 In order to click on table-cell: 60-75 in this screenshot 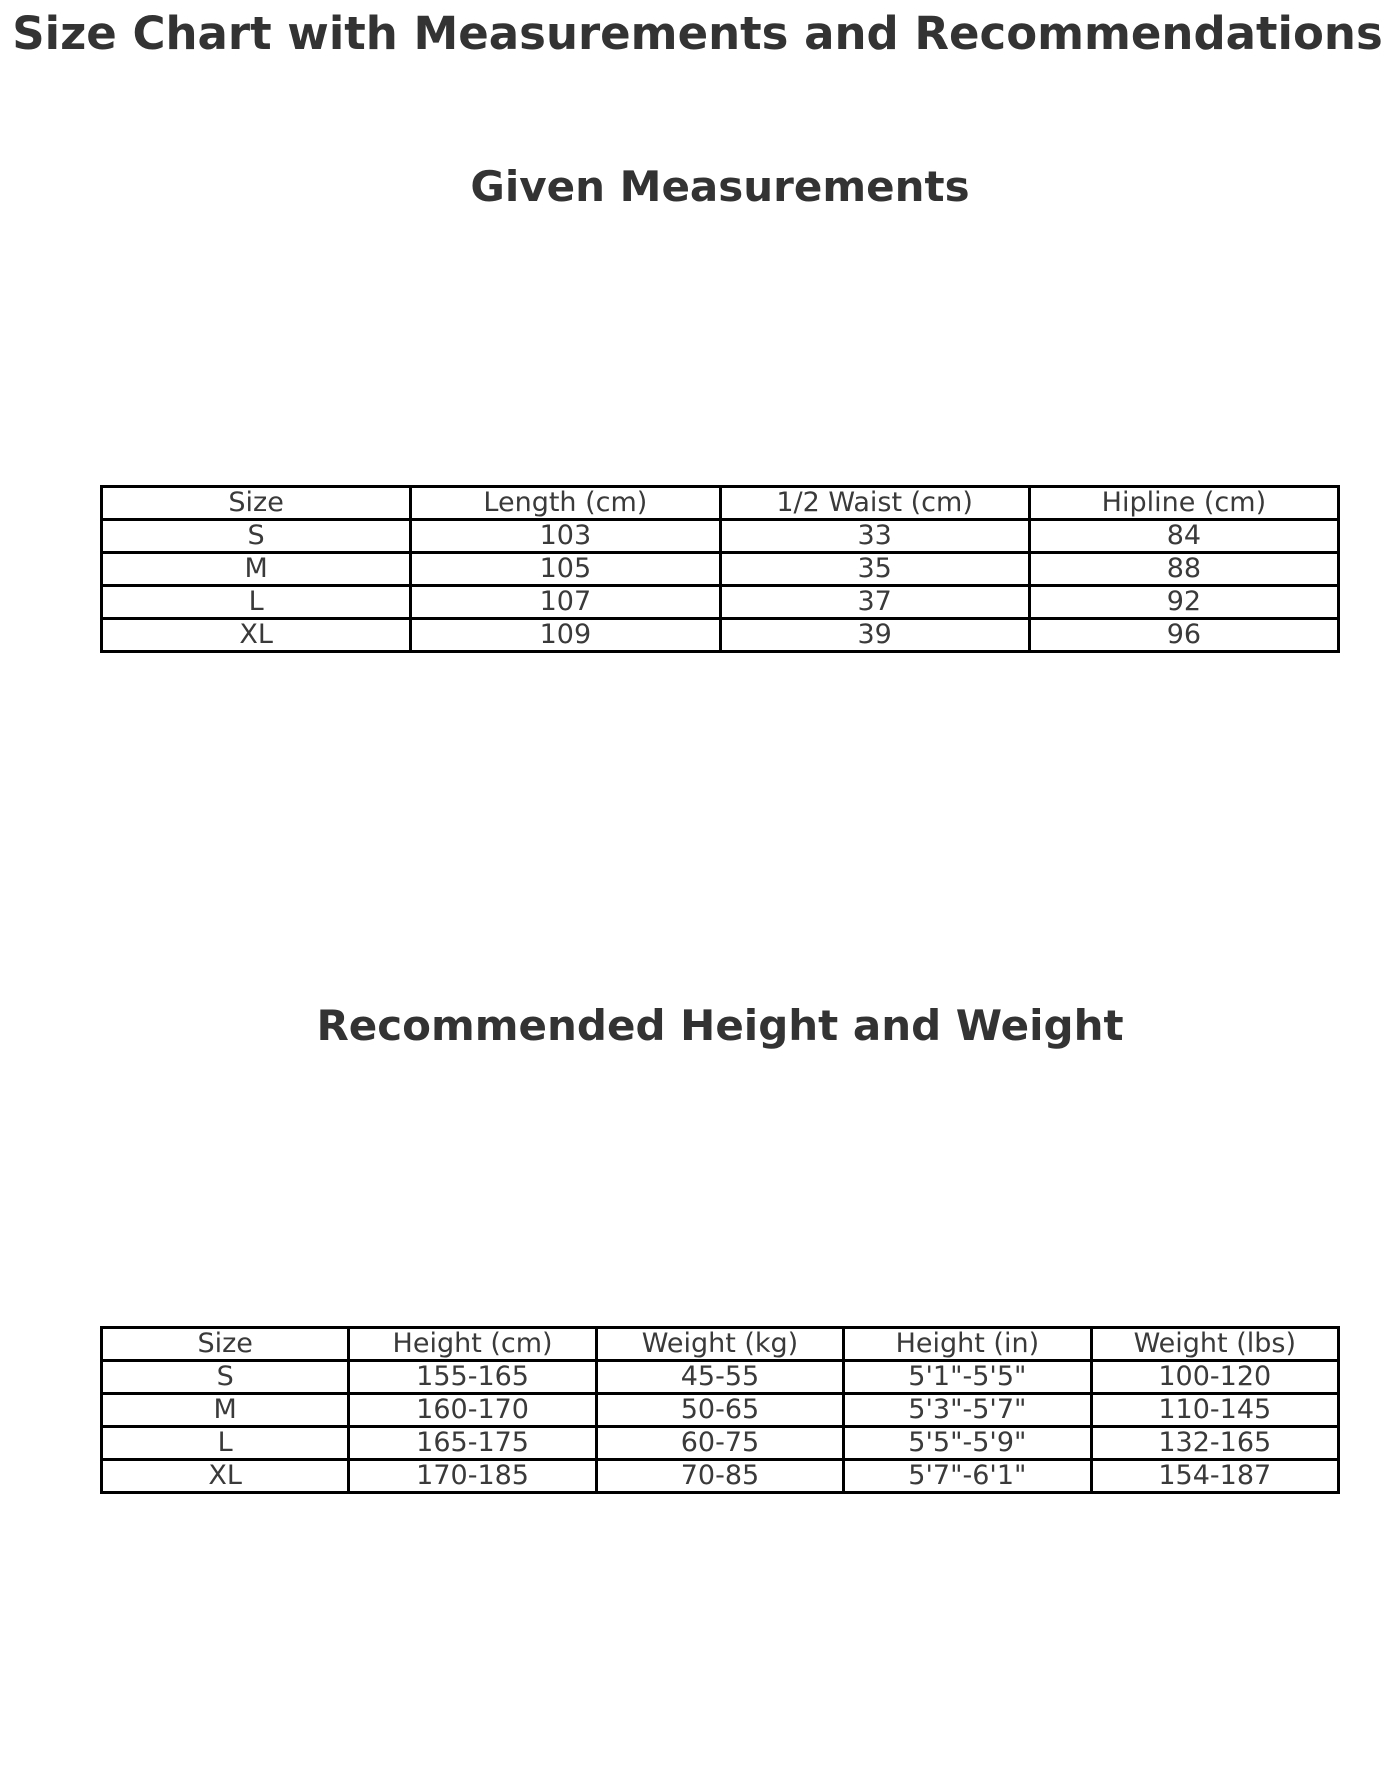, I will do `click(720, 1443)`.